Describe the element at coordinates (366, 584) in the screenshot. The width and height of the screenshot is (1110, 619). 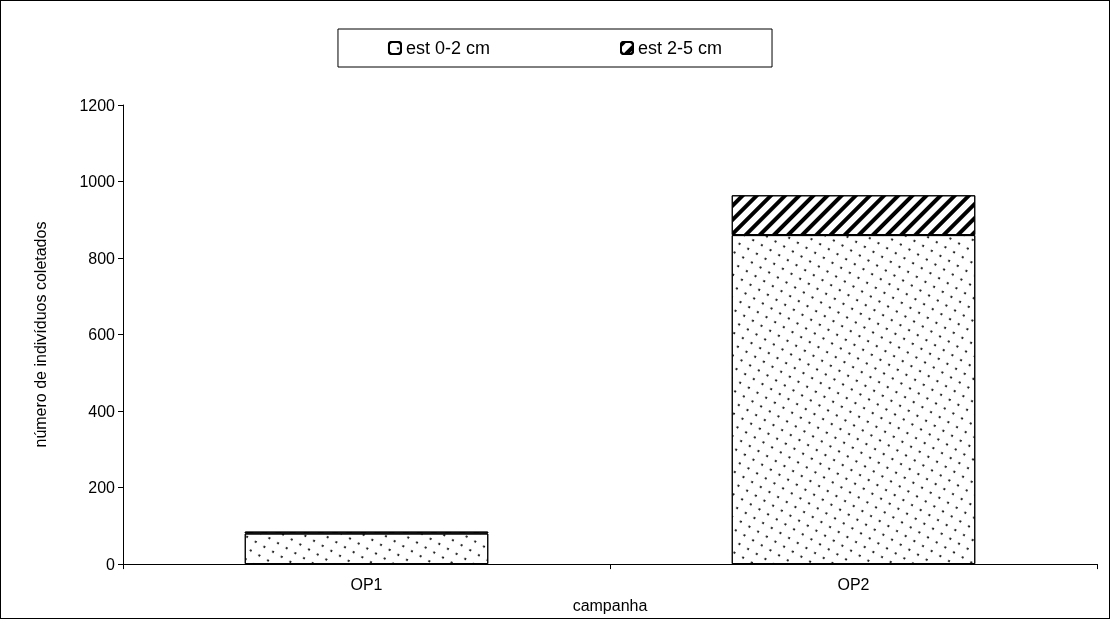
I see `x-tick-label: OP1` at that location.